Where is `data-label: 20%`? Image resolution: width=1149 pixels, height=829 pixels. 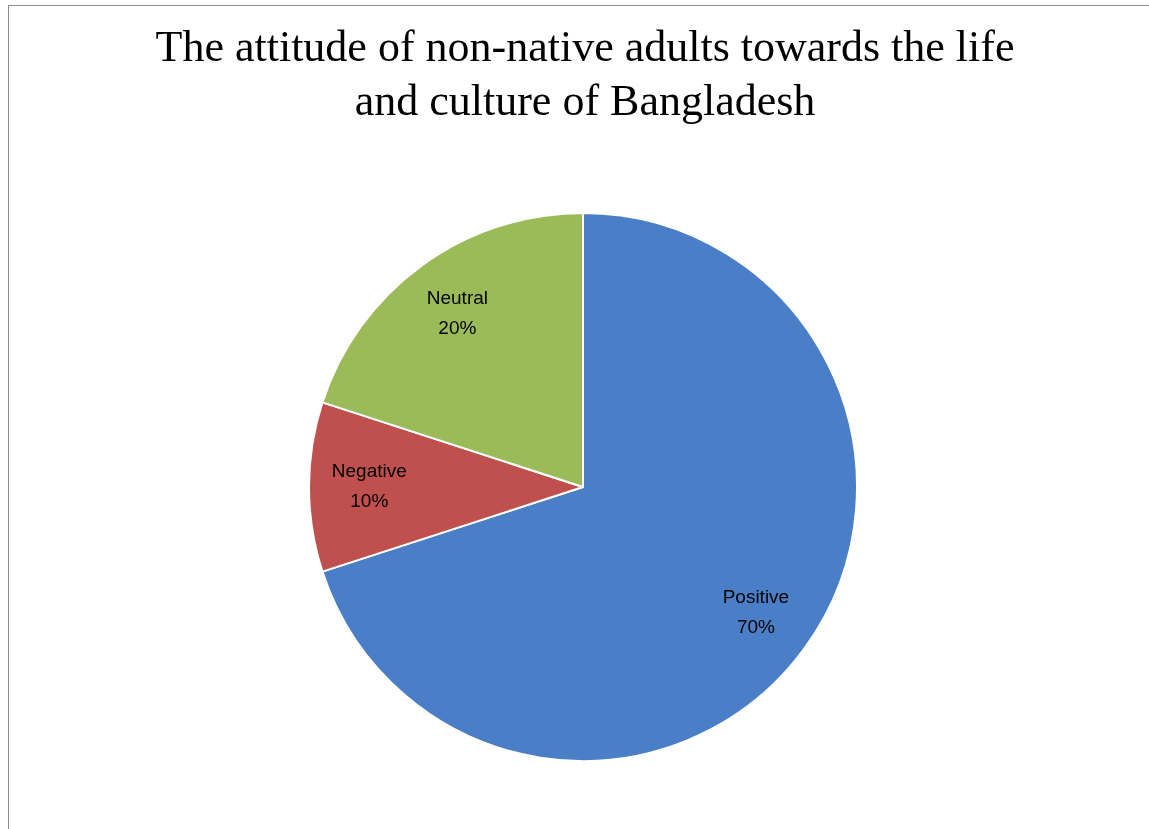
data-label: 20% is located at coordinates (457, 328).